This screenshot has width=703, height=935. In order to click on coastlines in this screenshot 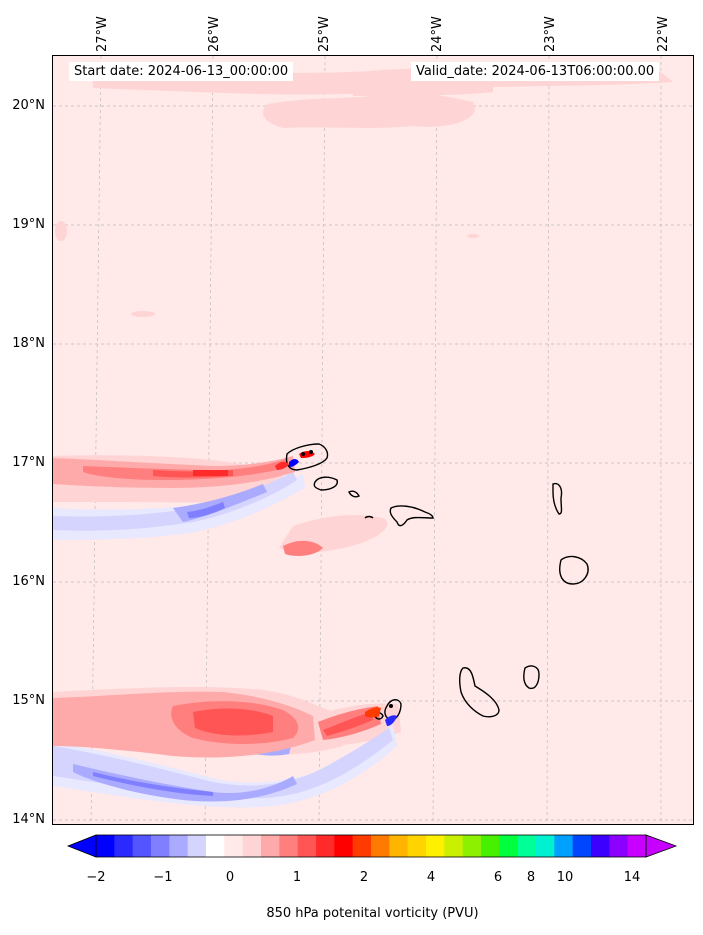, I will do `click(437, 582)`.